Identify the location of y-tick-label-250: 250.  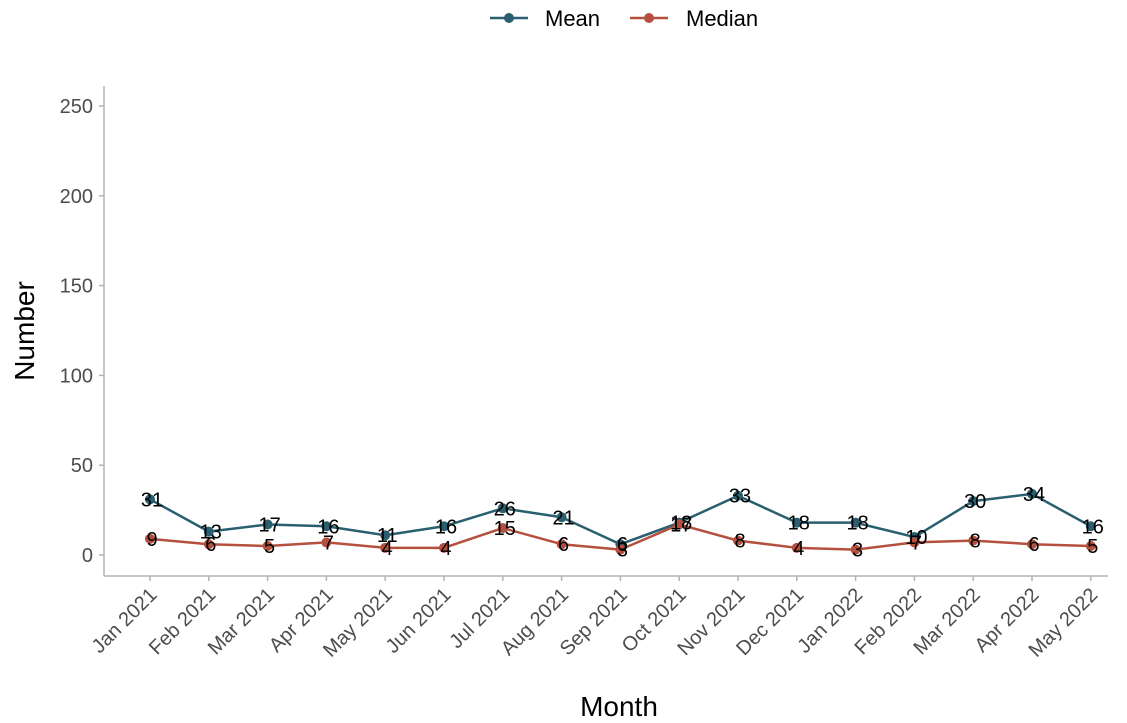
(76, 107).